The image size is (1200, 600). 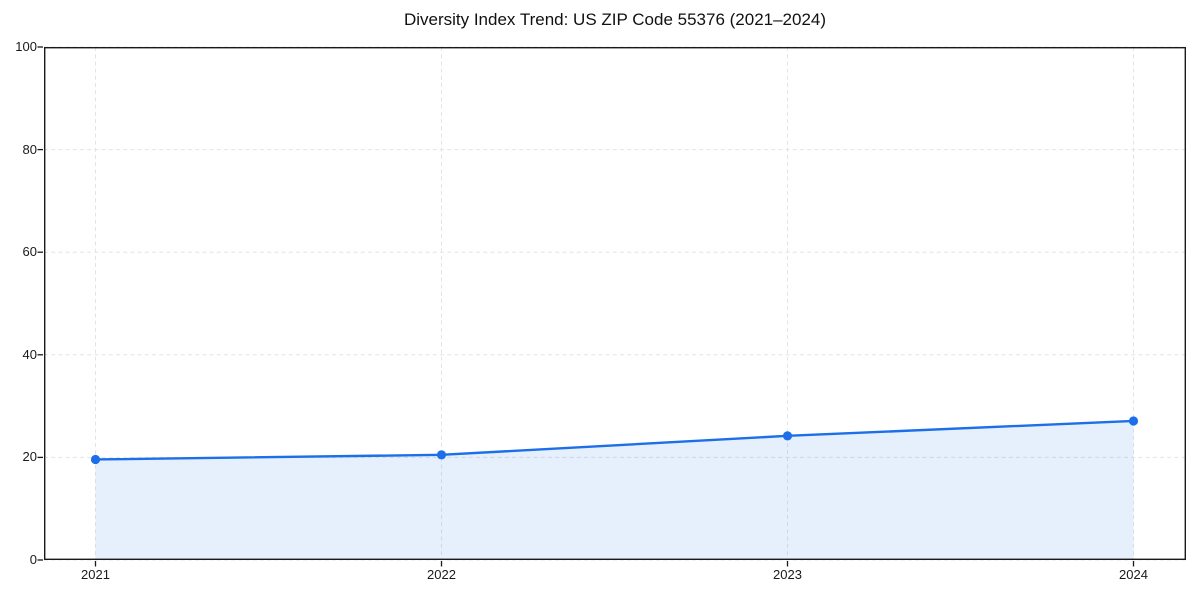 I want to click on x-tick-label: 2023, so click(x=787, y=574).